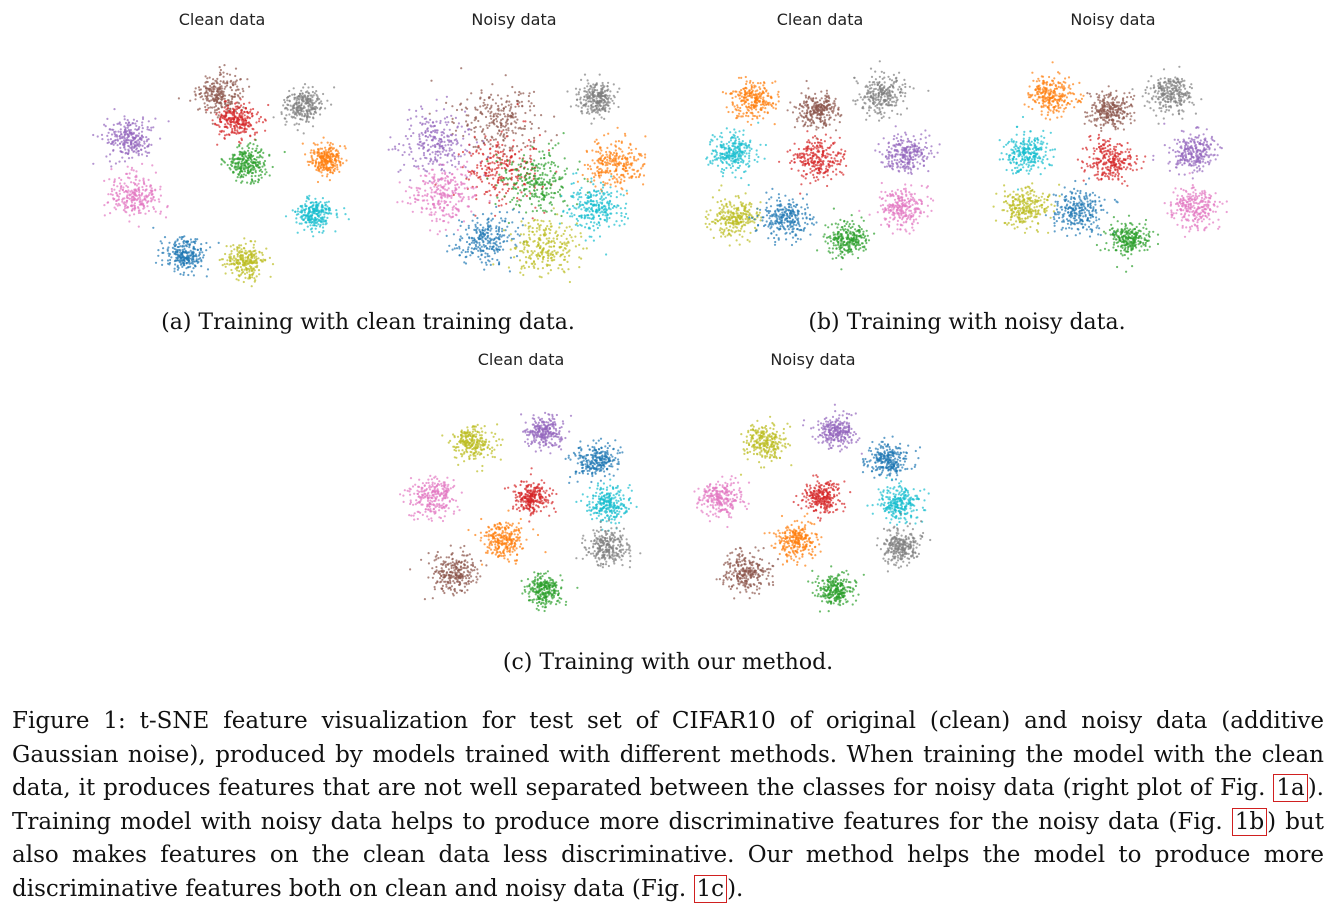 The image size is (1337, 916). I want to click on tsne-plot-a-noisy, so click(517, 175).